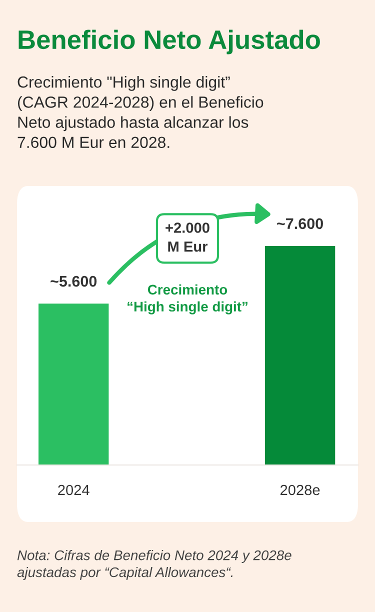 This screenshot has width=375, height=612. I want to click on text: Nota: Cifras de Beneficio Neto 2024 y 2028e ajustadas por “Capital Allowances“., so click(154, 565).